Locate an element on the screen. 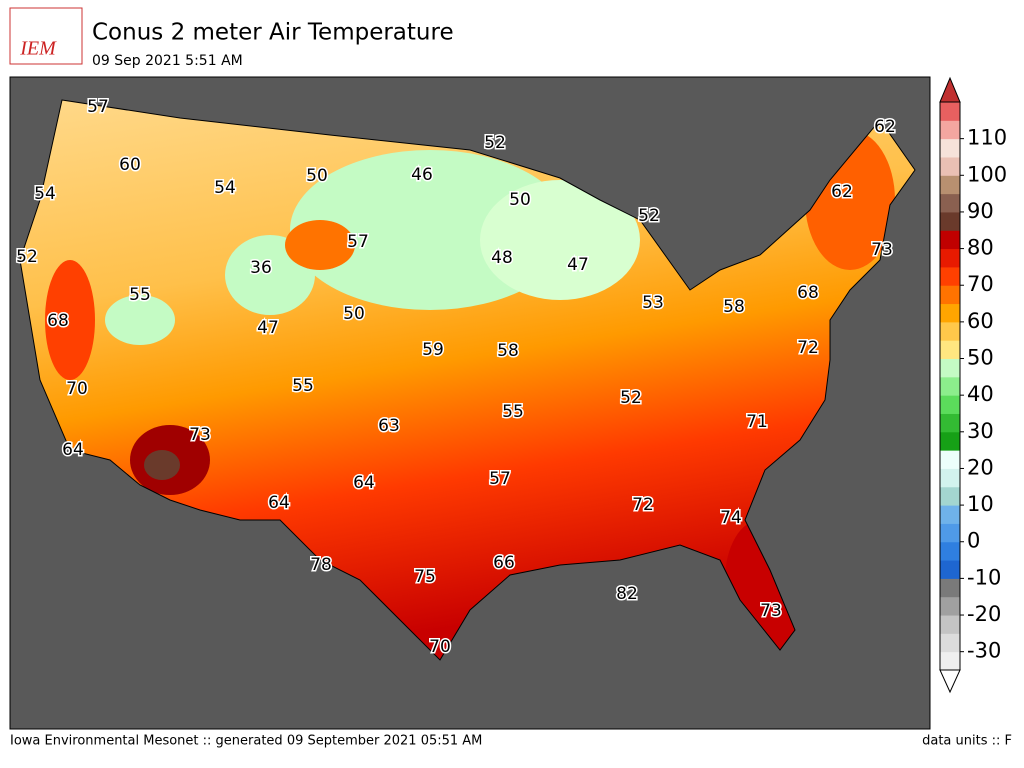 Image resolution: width=1024 pixels, height=768 pixels. title: Conus 2 meter Air Temperature is located at coordinates (273, 33).